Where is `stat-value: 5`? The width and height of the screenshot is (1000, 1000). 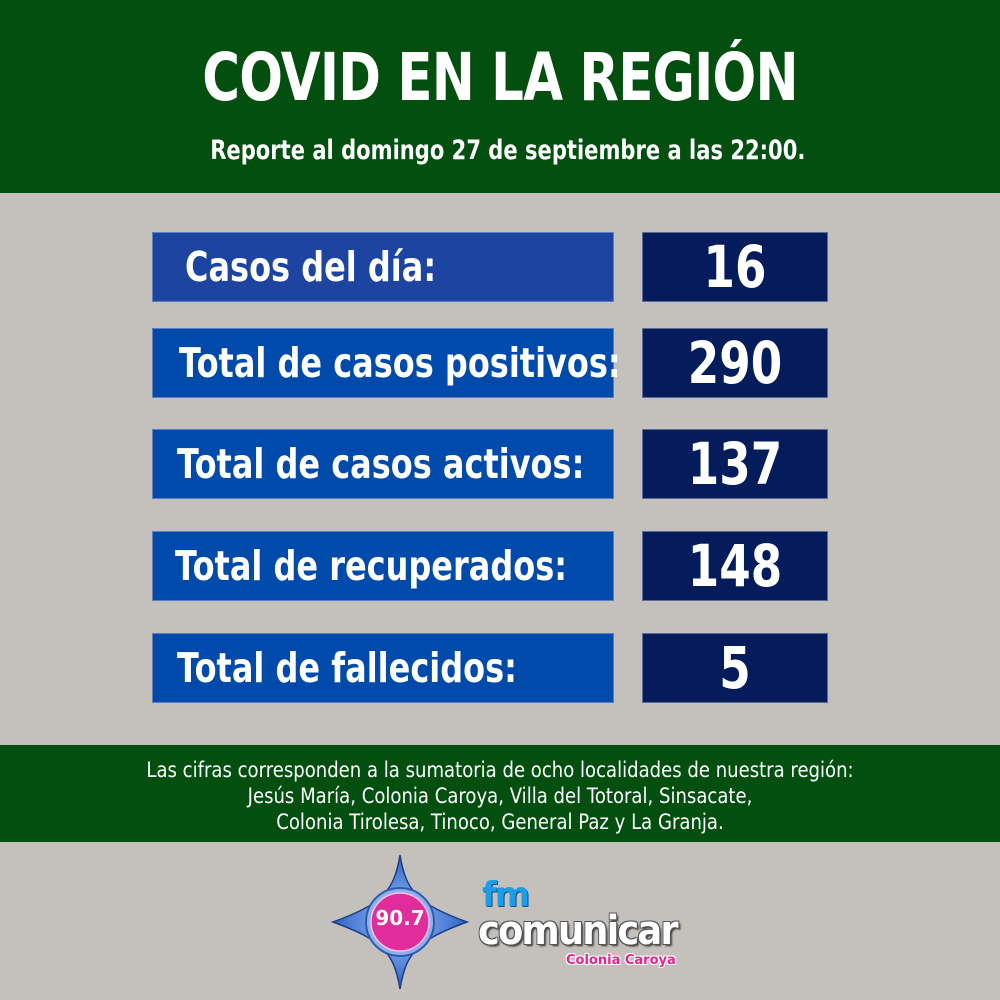
stat-value: 5 is located at coordinates (735, 668).